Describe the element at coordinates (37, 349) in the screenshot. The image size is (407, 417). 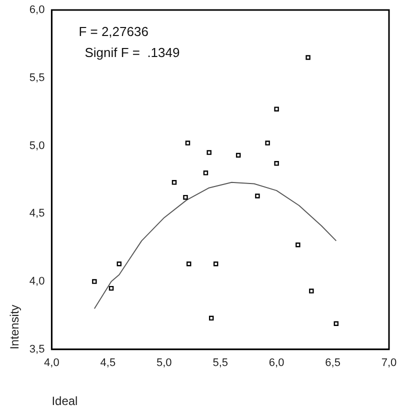
I see `y-tick-label: 3,5` at that location.